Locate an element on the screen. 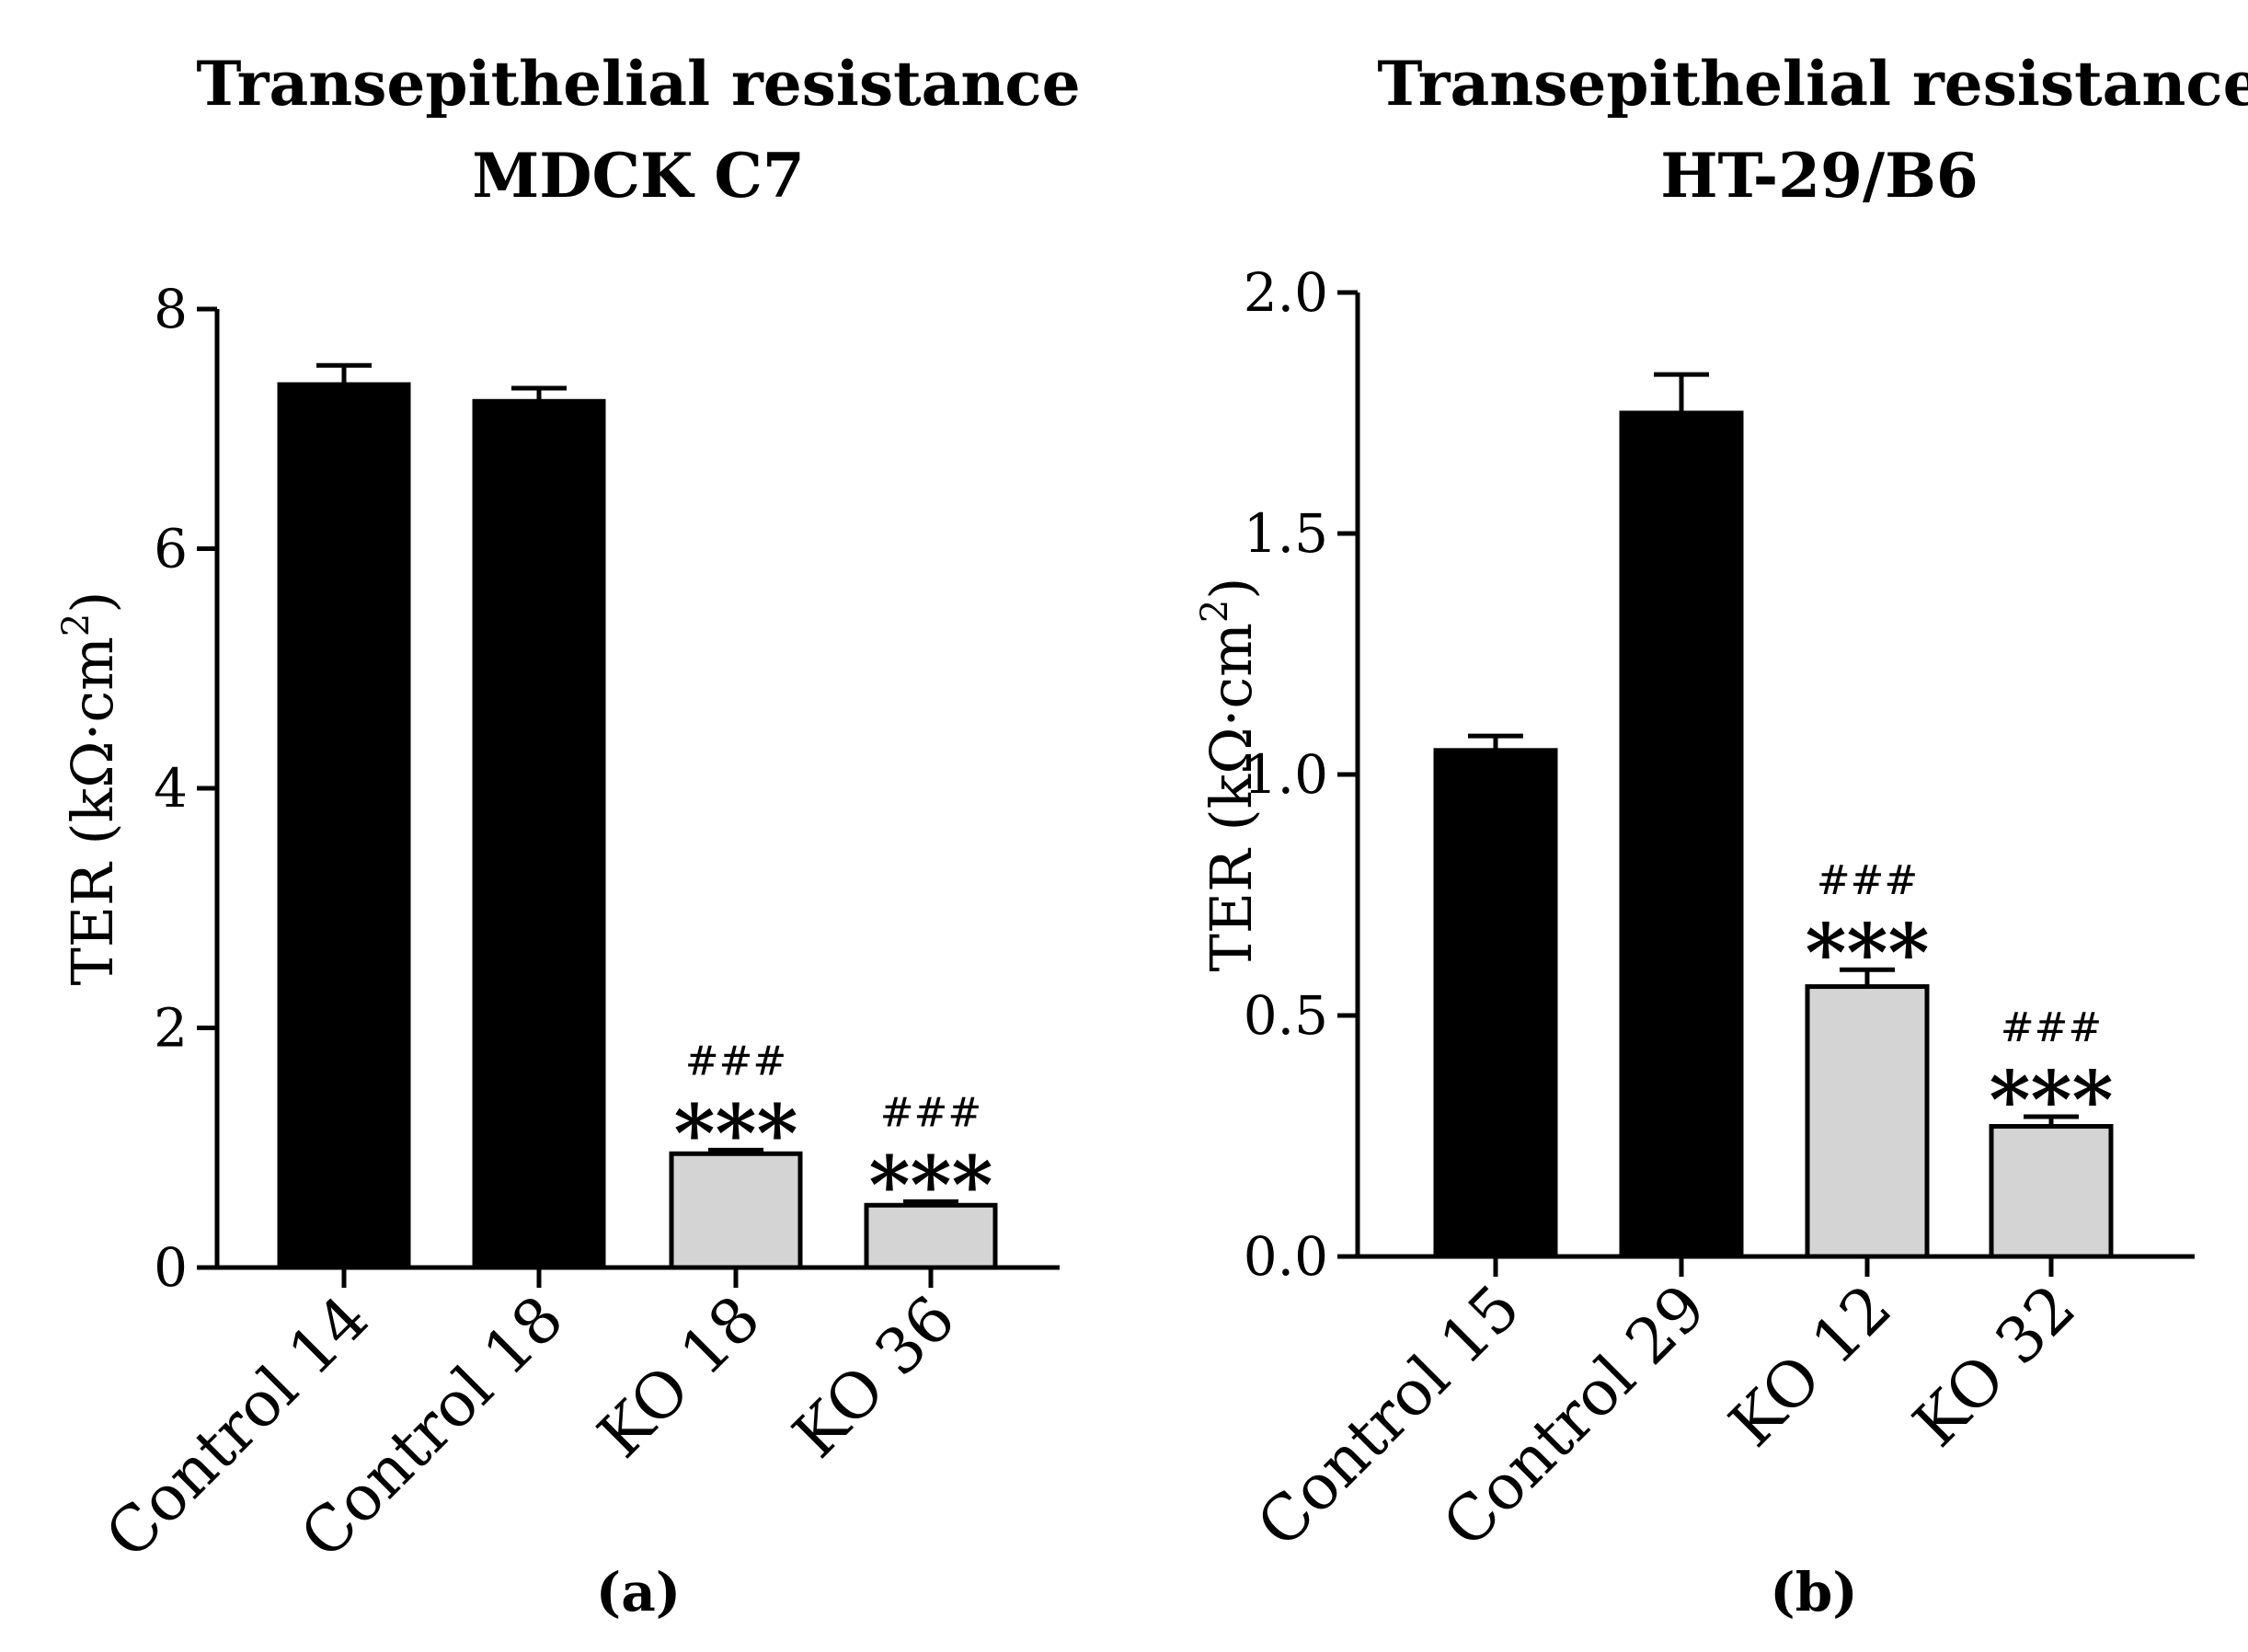  panel-label: (b) is located at coordinates (1813, 1592).